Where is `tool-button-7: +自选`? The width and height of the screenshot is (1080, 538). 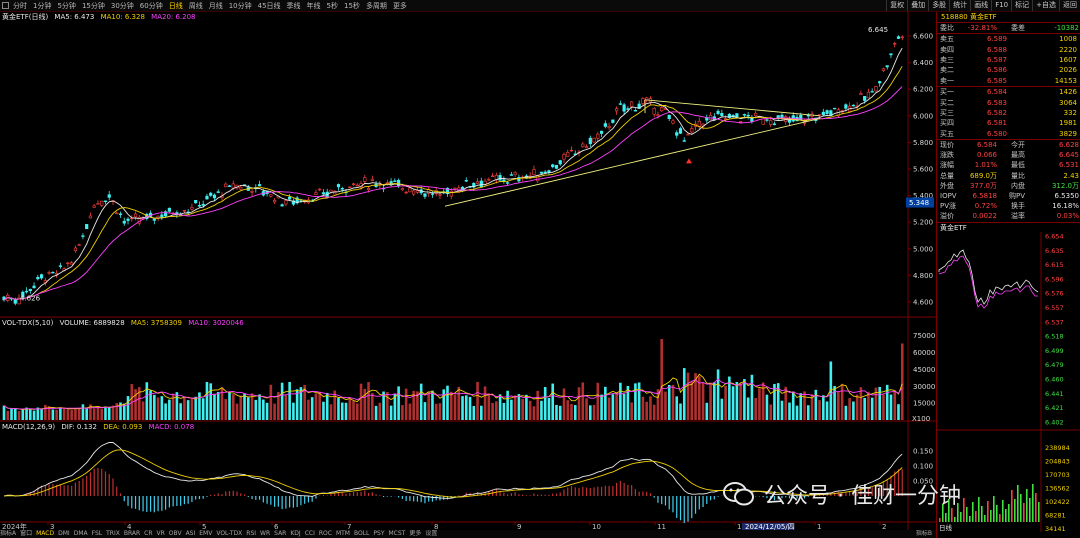 tool-button-7: +自选 is located at coordinates (1045, 5).